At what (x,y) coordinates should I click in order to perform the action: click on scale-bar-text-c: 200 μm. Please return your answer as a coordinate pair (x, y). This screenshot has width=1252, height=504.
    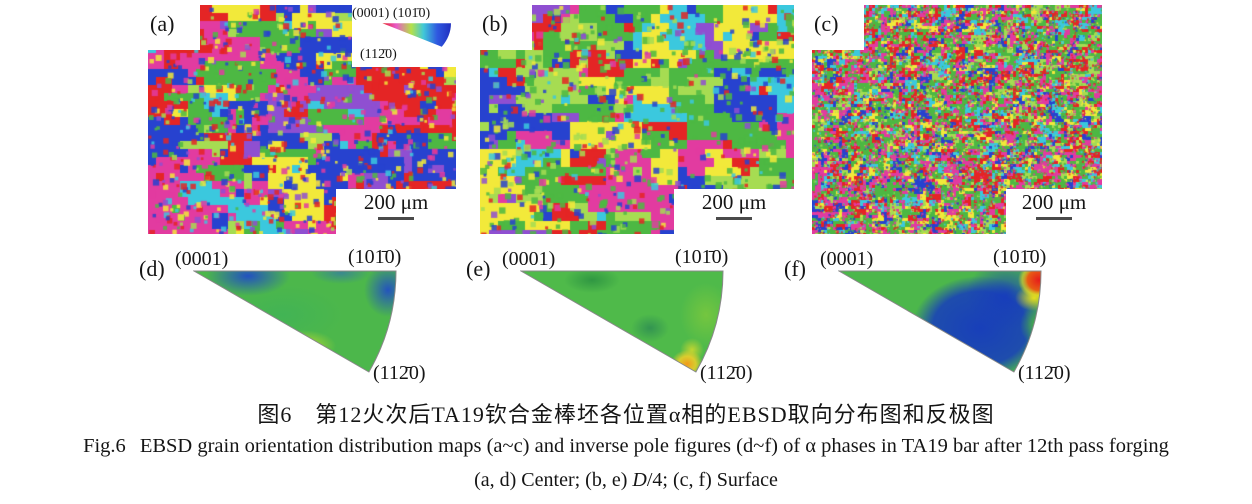
    Looking at the image, I should click on (1054, 202).